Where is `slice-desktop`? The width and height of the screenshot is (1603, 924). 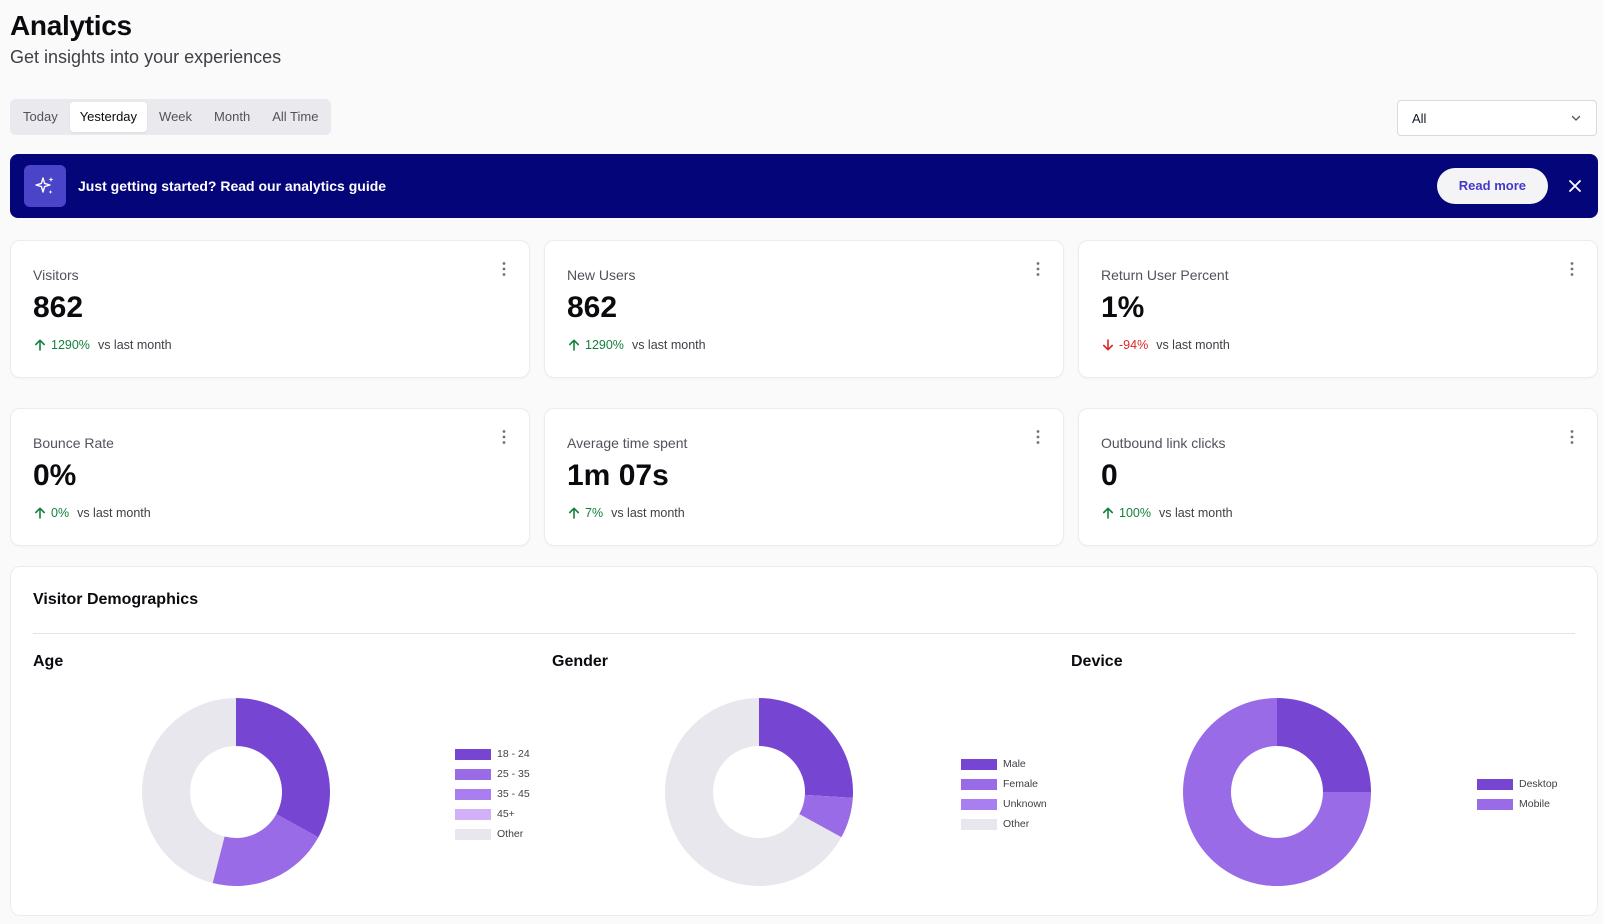
slice-desktop is located at coordinates (1324, 745).